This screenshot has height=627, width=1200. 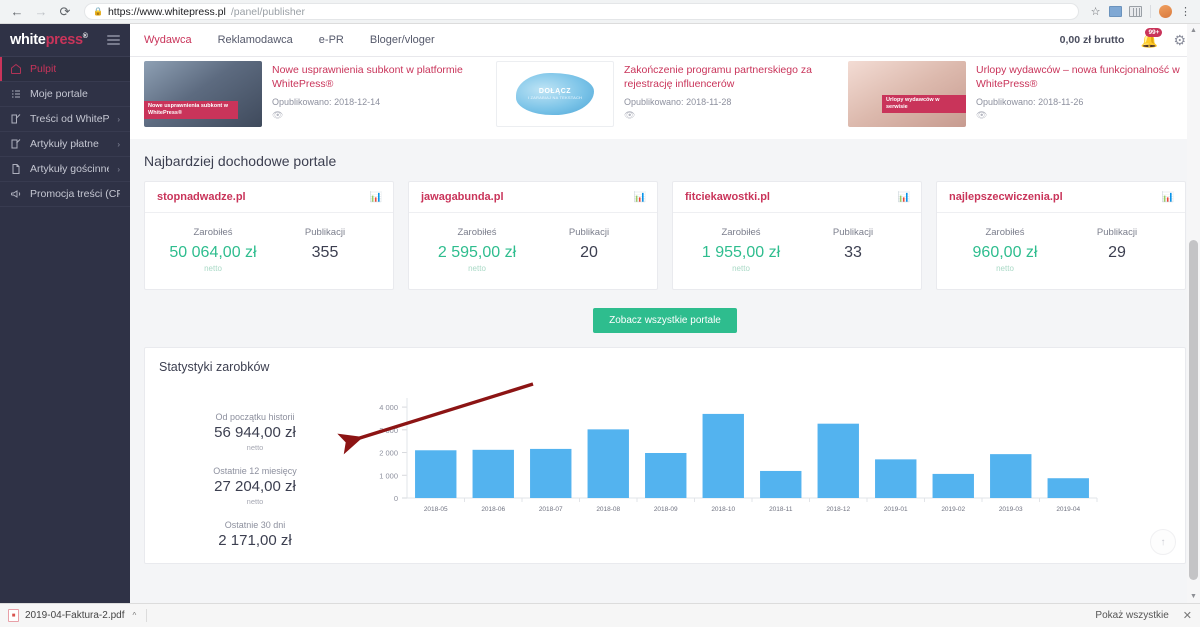 What do you see at coordinates (65, 144) in the screenshot?
I see `sidebar-item-artykuly-platne: Artykuły płatne ›` at bounding box center [65, 144].